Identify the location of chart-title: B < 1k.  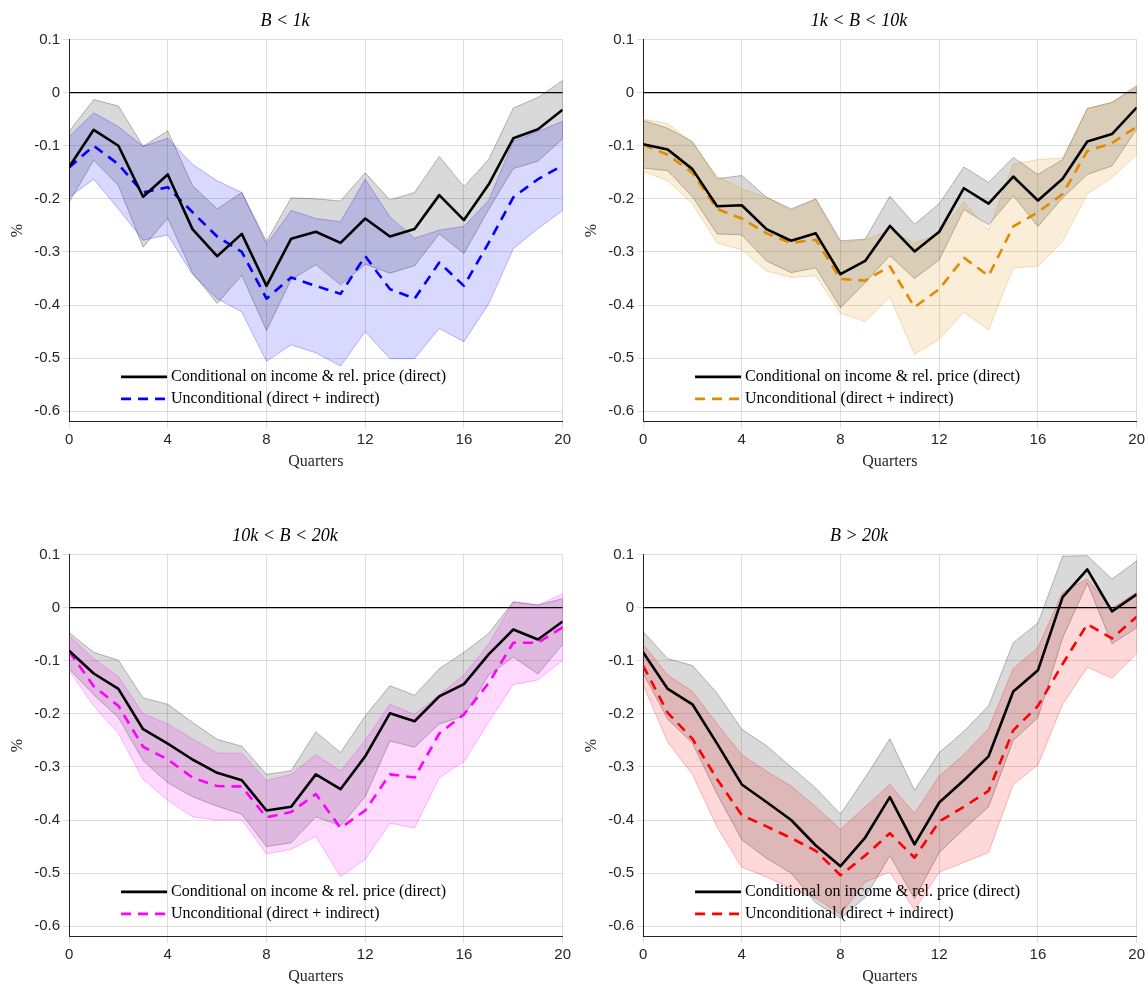
(285, 19).